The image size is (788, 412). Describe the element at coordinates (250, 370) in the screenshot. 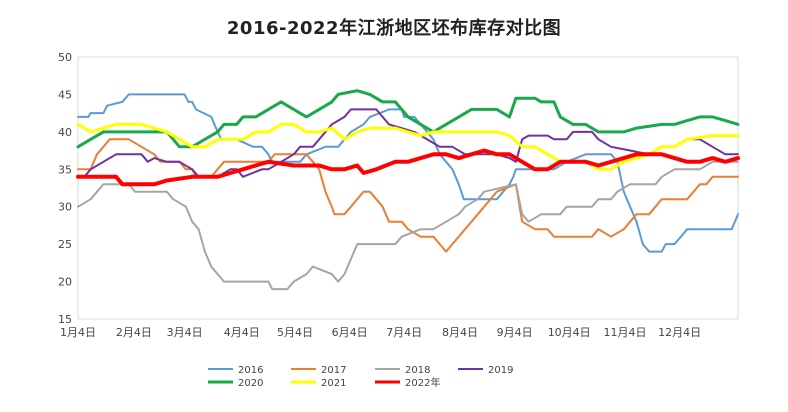

I see `legend-label-2016: 2016` at that location.